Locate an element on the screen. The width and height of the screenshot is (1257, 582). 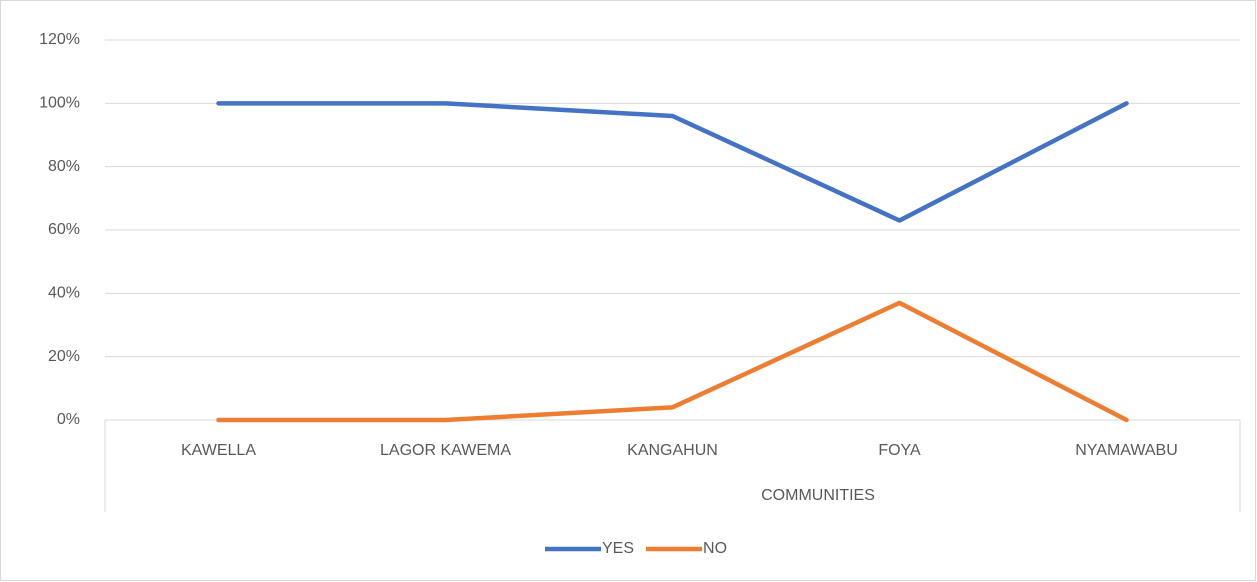
x-tick-label: LAGOR KAWEMA is located at coordinates (445, 450).